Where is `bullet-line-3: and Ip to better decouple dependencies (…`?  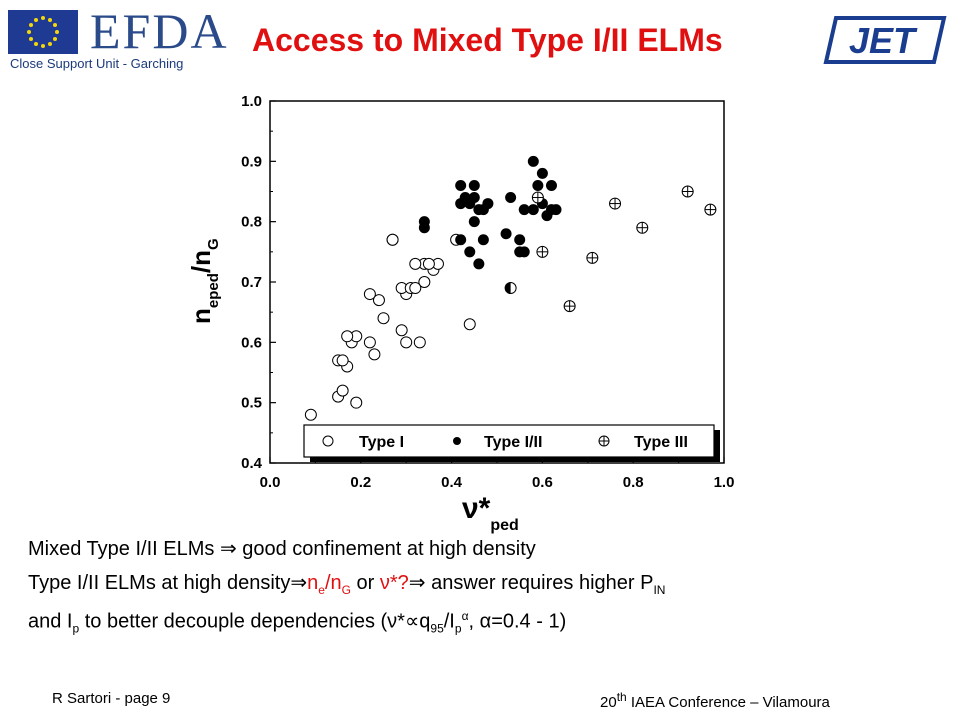
bullet-line-3: and Ip to better decouple dependencies (… is located at coordinates (297, 622).